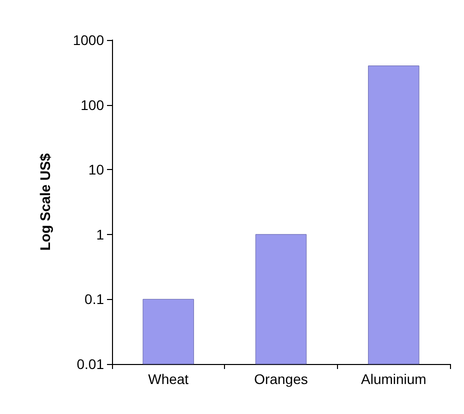  Describe the element at coordinates (88, 40) in the screenshot. I see `y-tick-label: 1000` at that location.